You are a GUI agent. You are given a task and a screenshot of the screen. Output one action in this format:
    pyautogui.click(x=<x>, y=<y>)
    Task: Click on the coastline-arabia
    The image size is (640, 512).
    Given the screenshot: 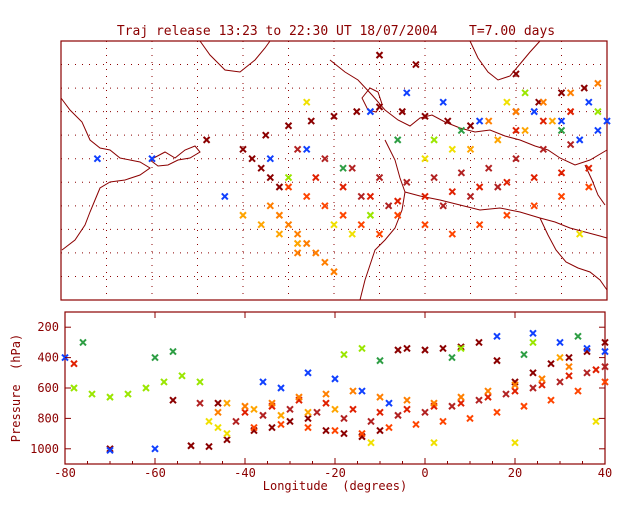 What is the action you would take?
    pyautogui.click(x=573, y=254)
    